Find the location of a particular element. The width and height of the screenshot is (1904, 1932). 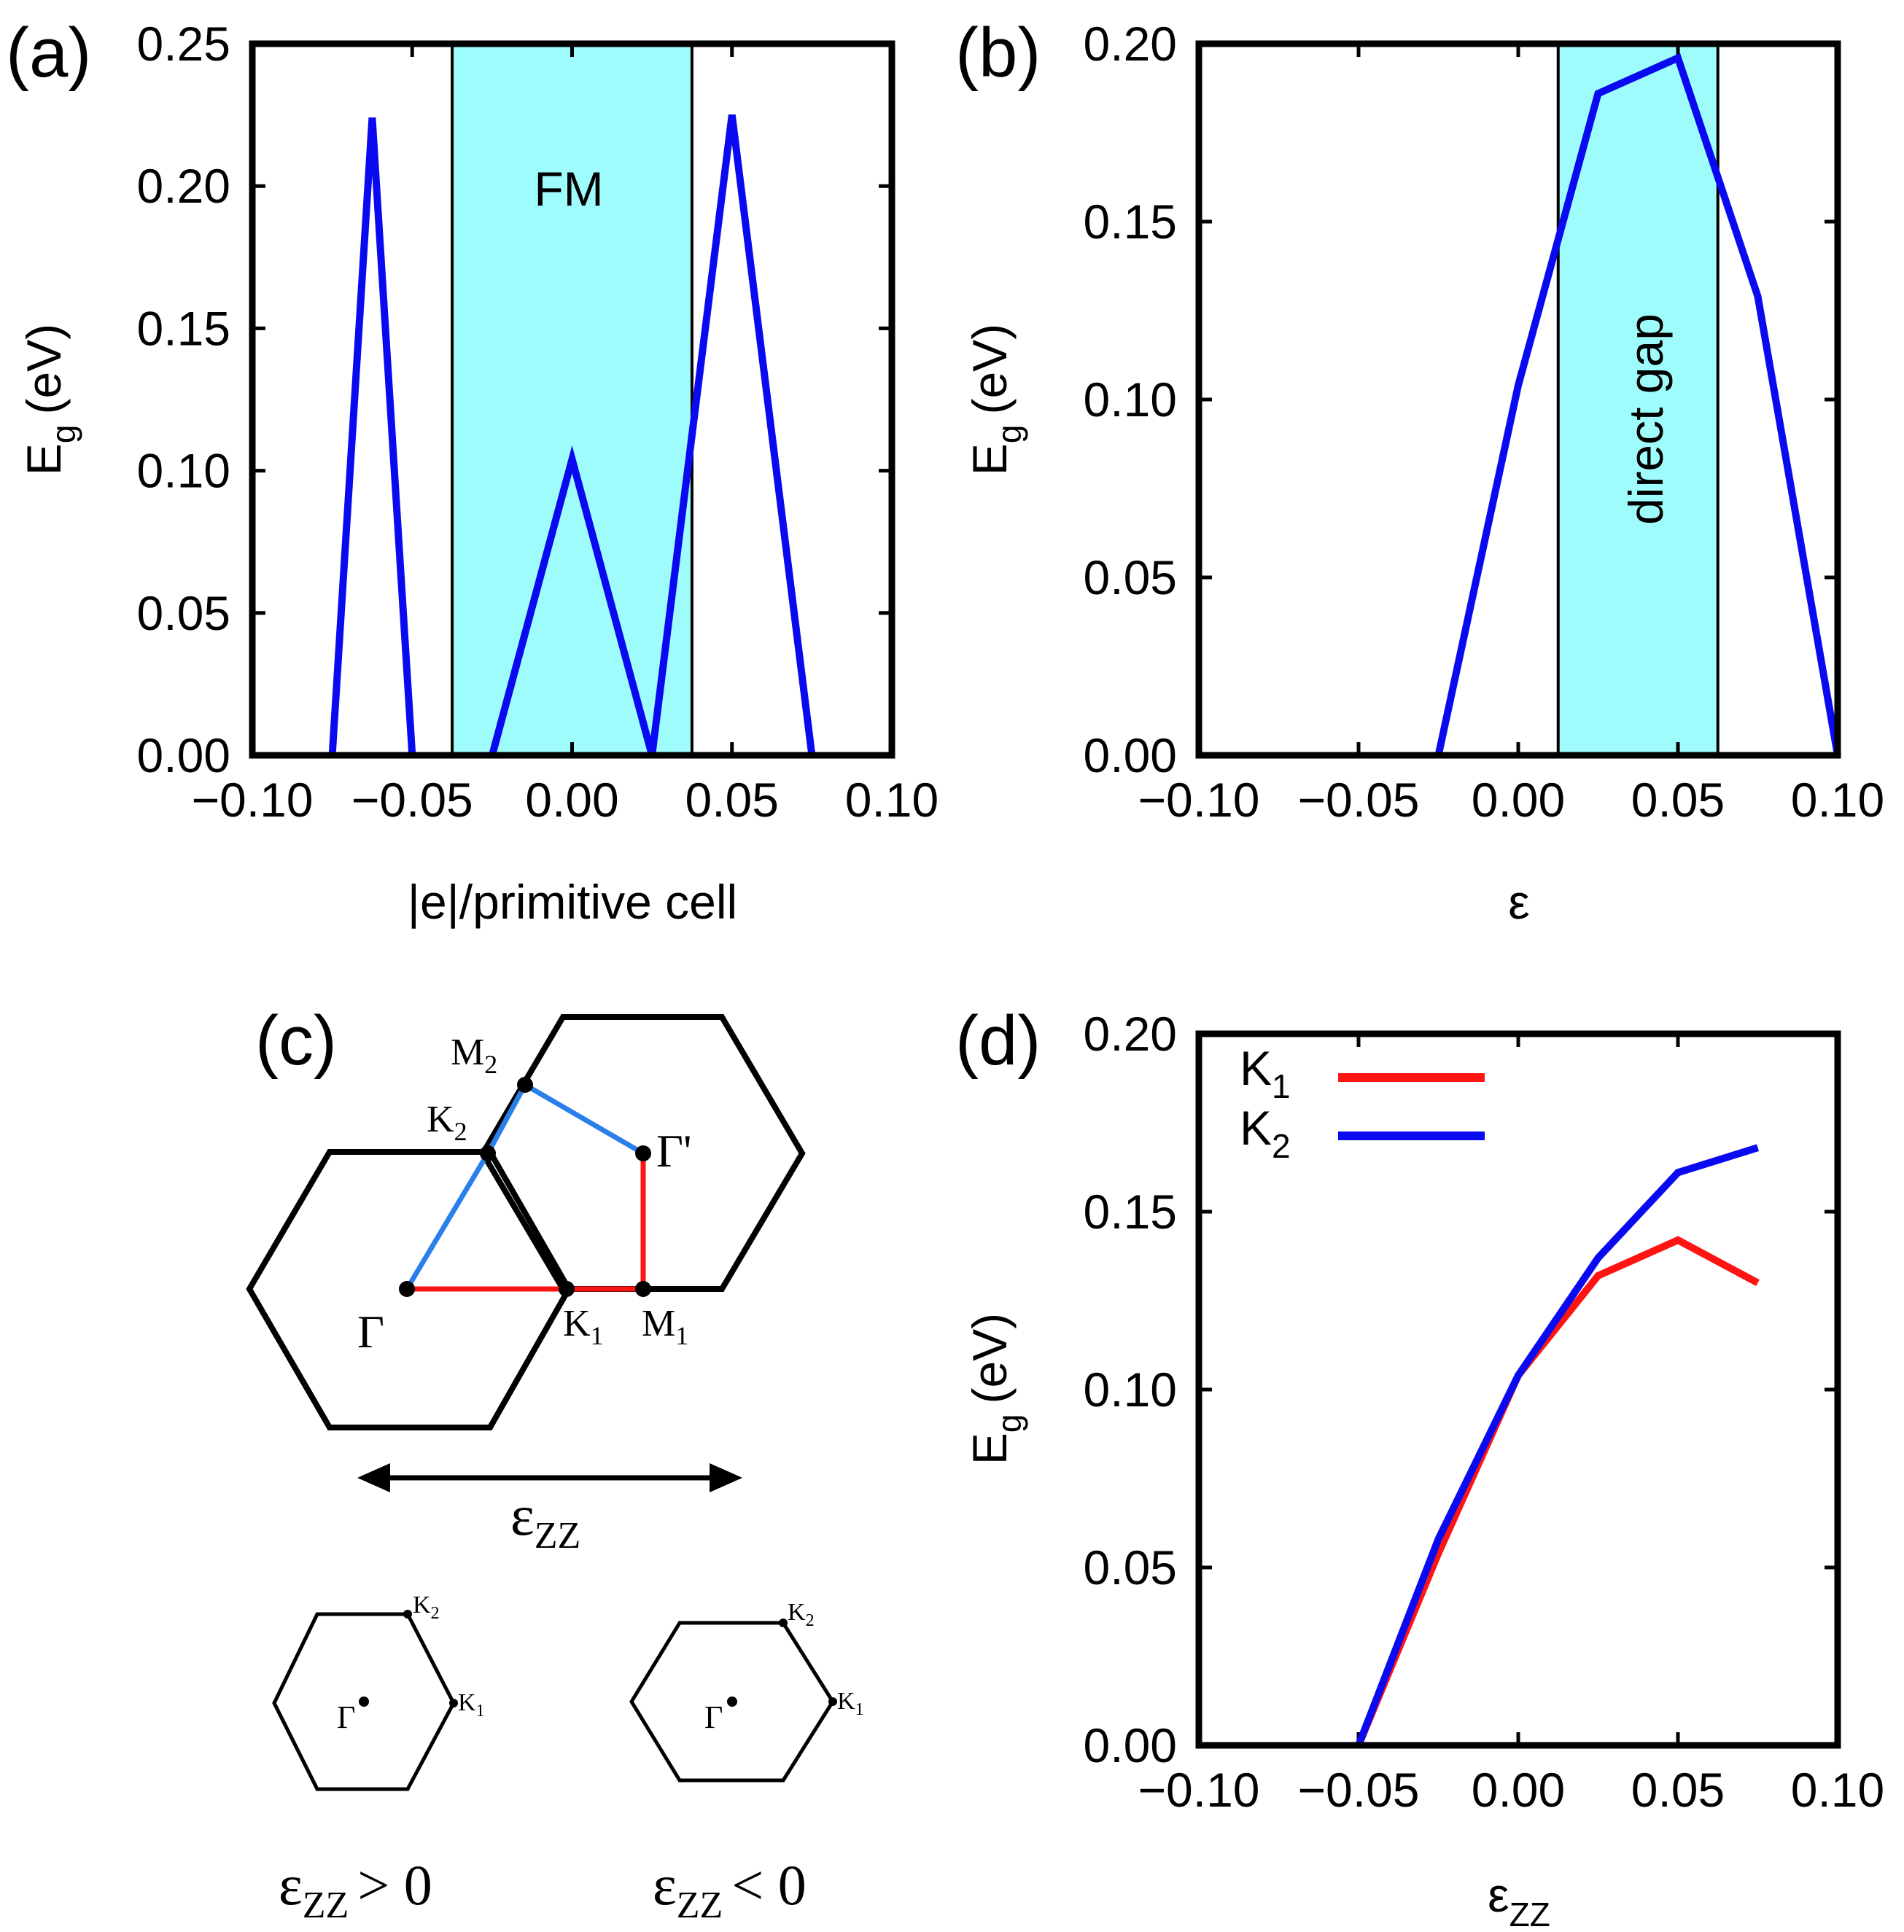

gamma-label: Γ is located at coordinates (371, 1332).